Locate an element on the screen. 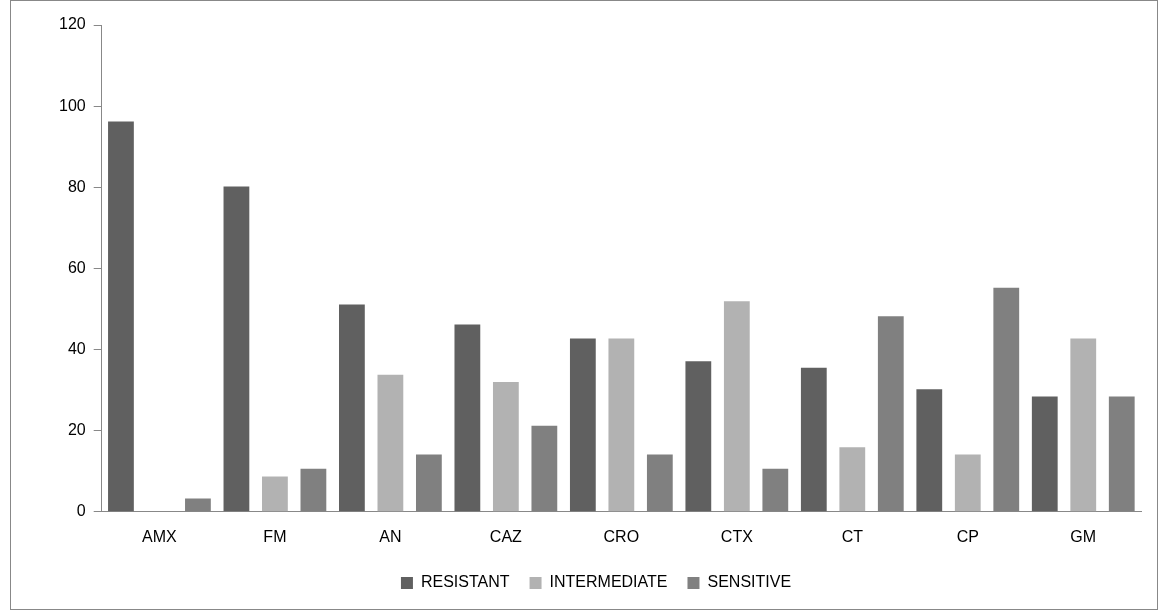 This screenshot has width=1158, height=610. y-tick-label: 80 is located at coordinates (76, 186).